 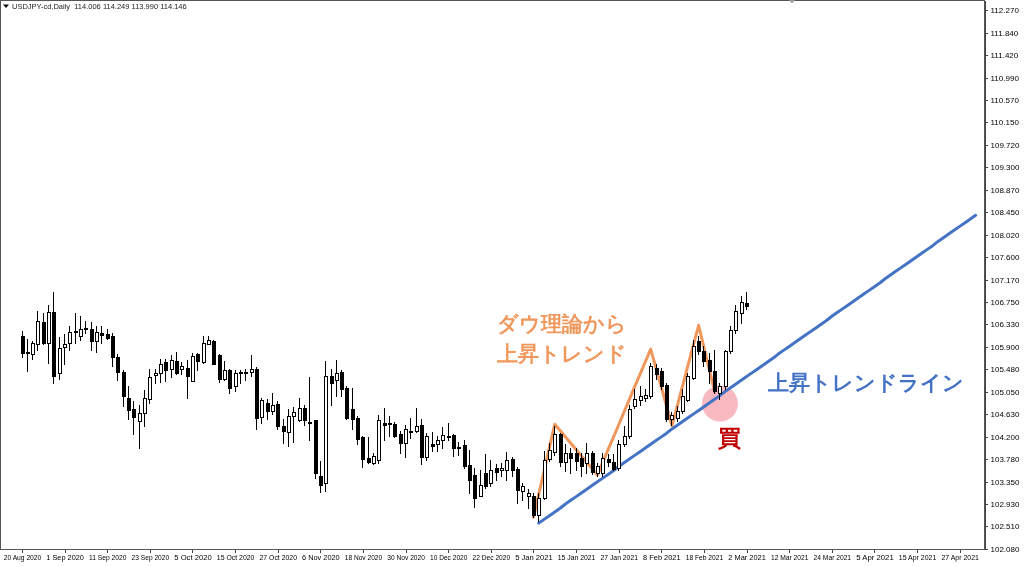 What do you see at coordinates (1004, 33) in the screenshot?
I see `y-tick-label: 111.840` at bounding box center [1004, 33].